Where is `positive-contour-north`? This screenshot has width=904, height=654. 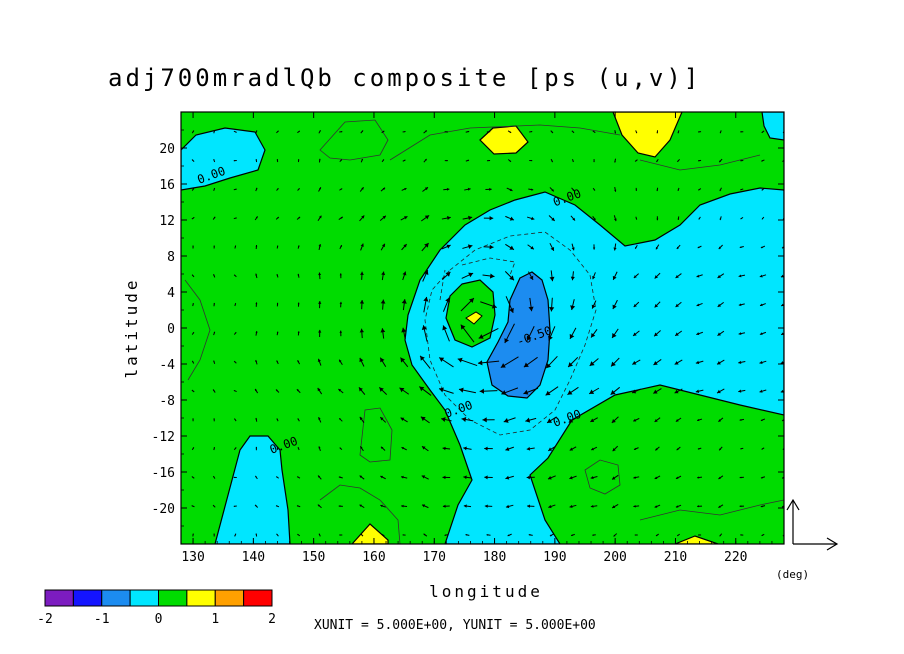 positive-contour-north is located at coordinates (540, 145).